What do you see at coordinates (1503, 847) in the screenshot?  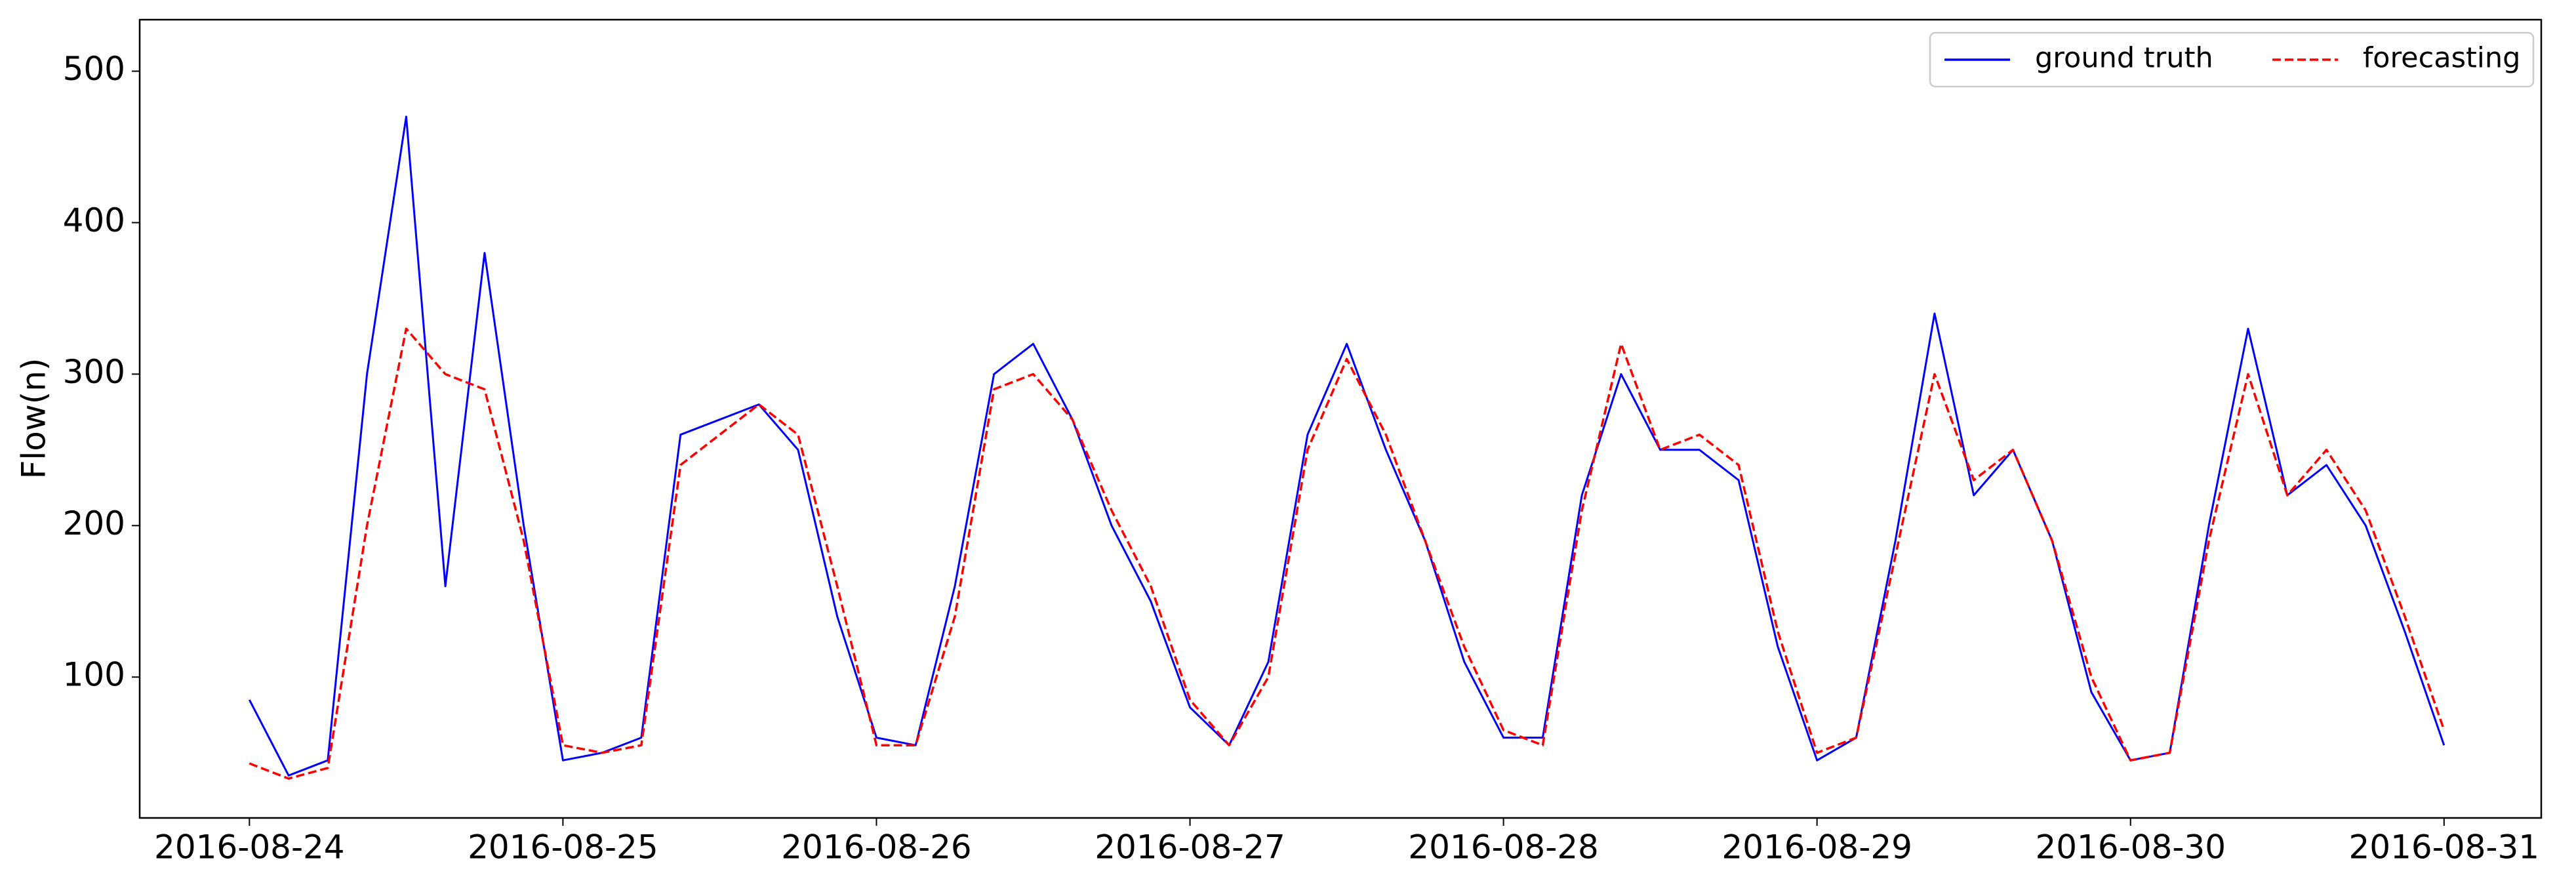 I see `x-tick-label: 2016-08-28` at bounding box center [1503, 847].